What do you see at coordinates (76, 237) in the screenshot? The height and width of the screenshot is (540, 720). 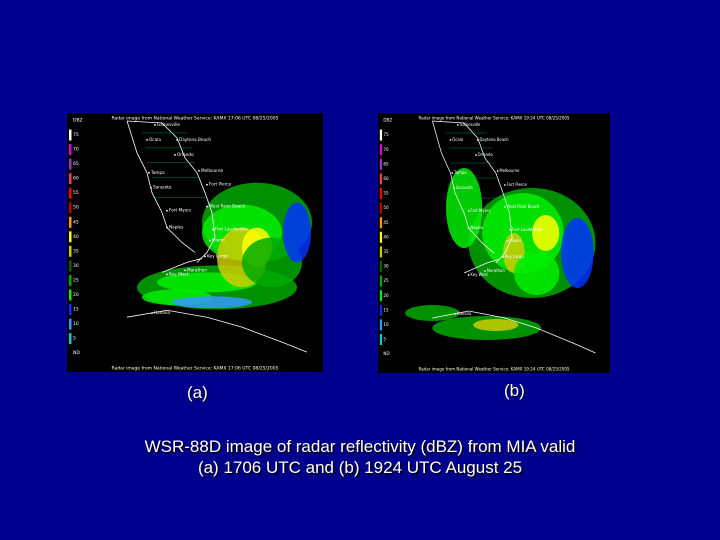 I see `legend-label: 40` at bounding box center [76, 237].